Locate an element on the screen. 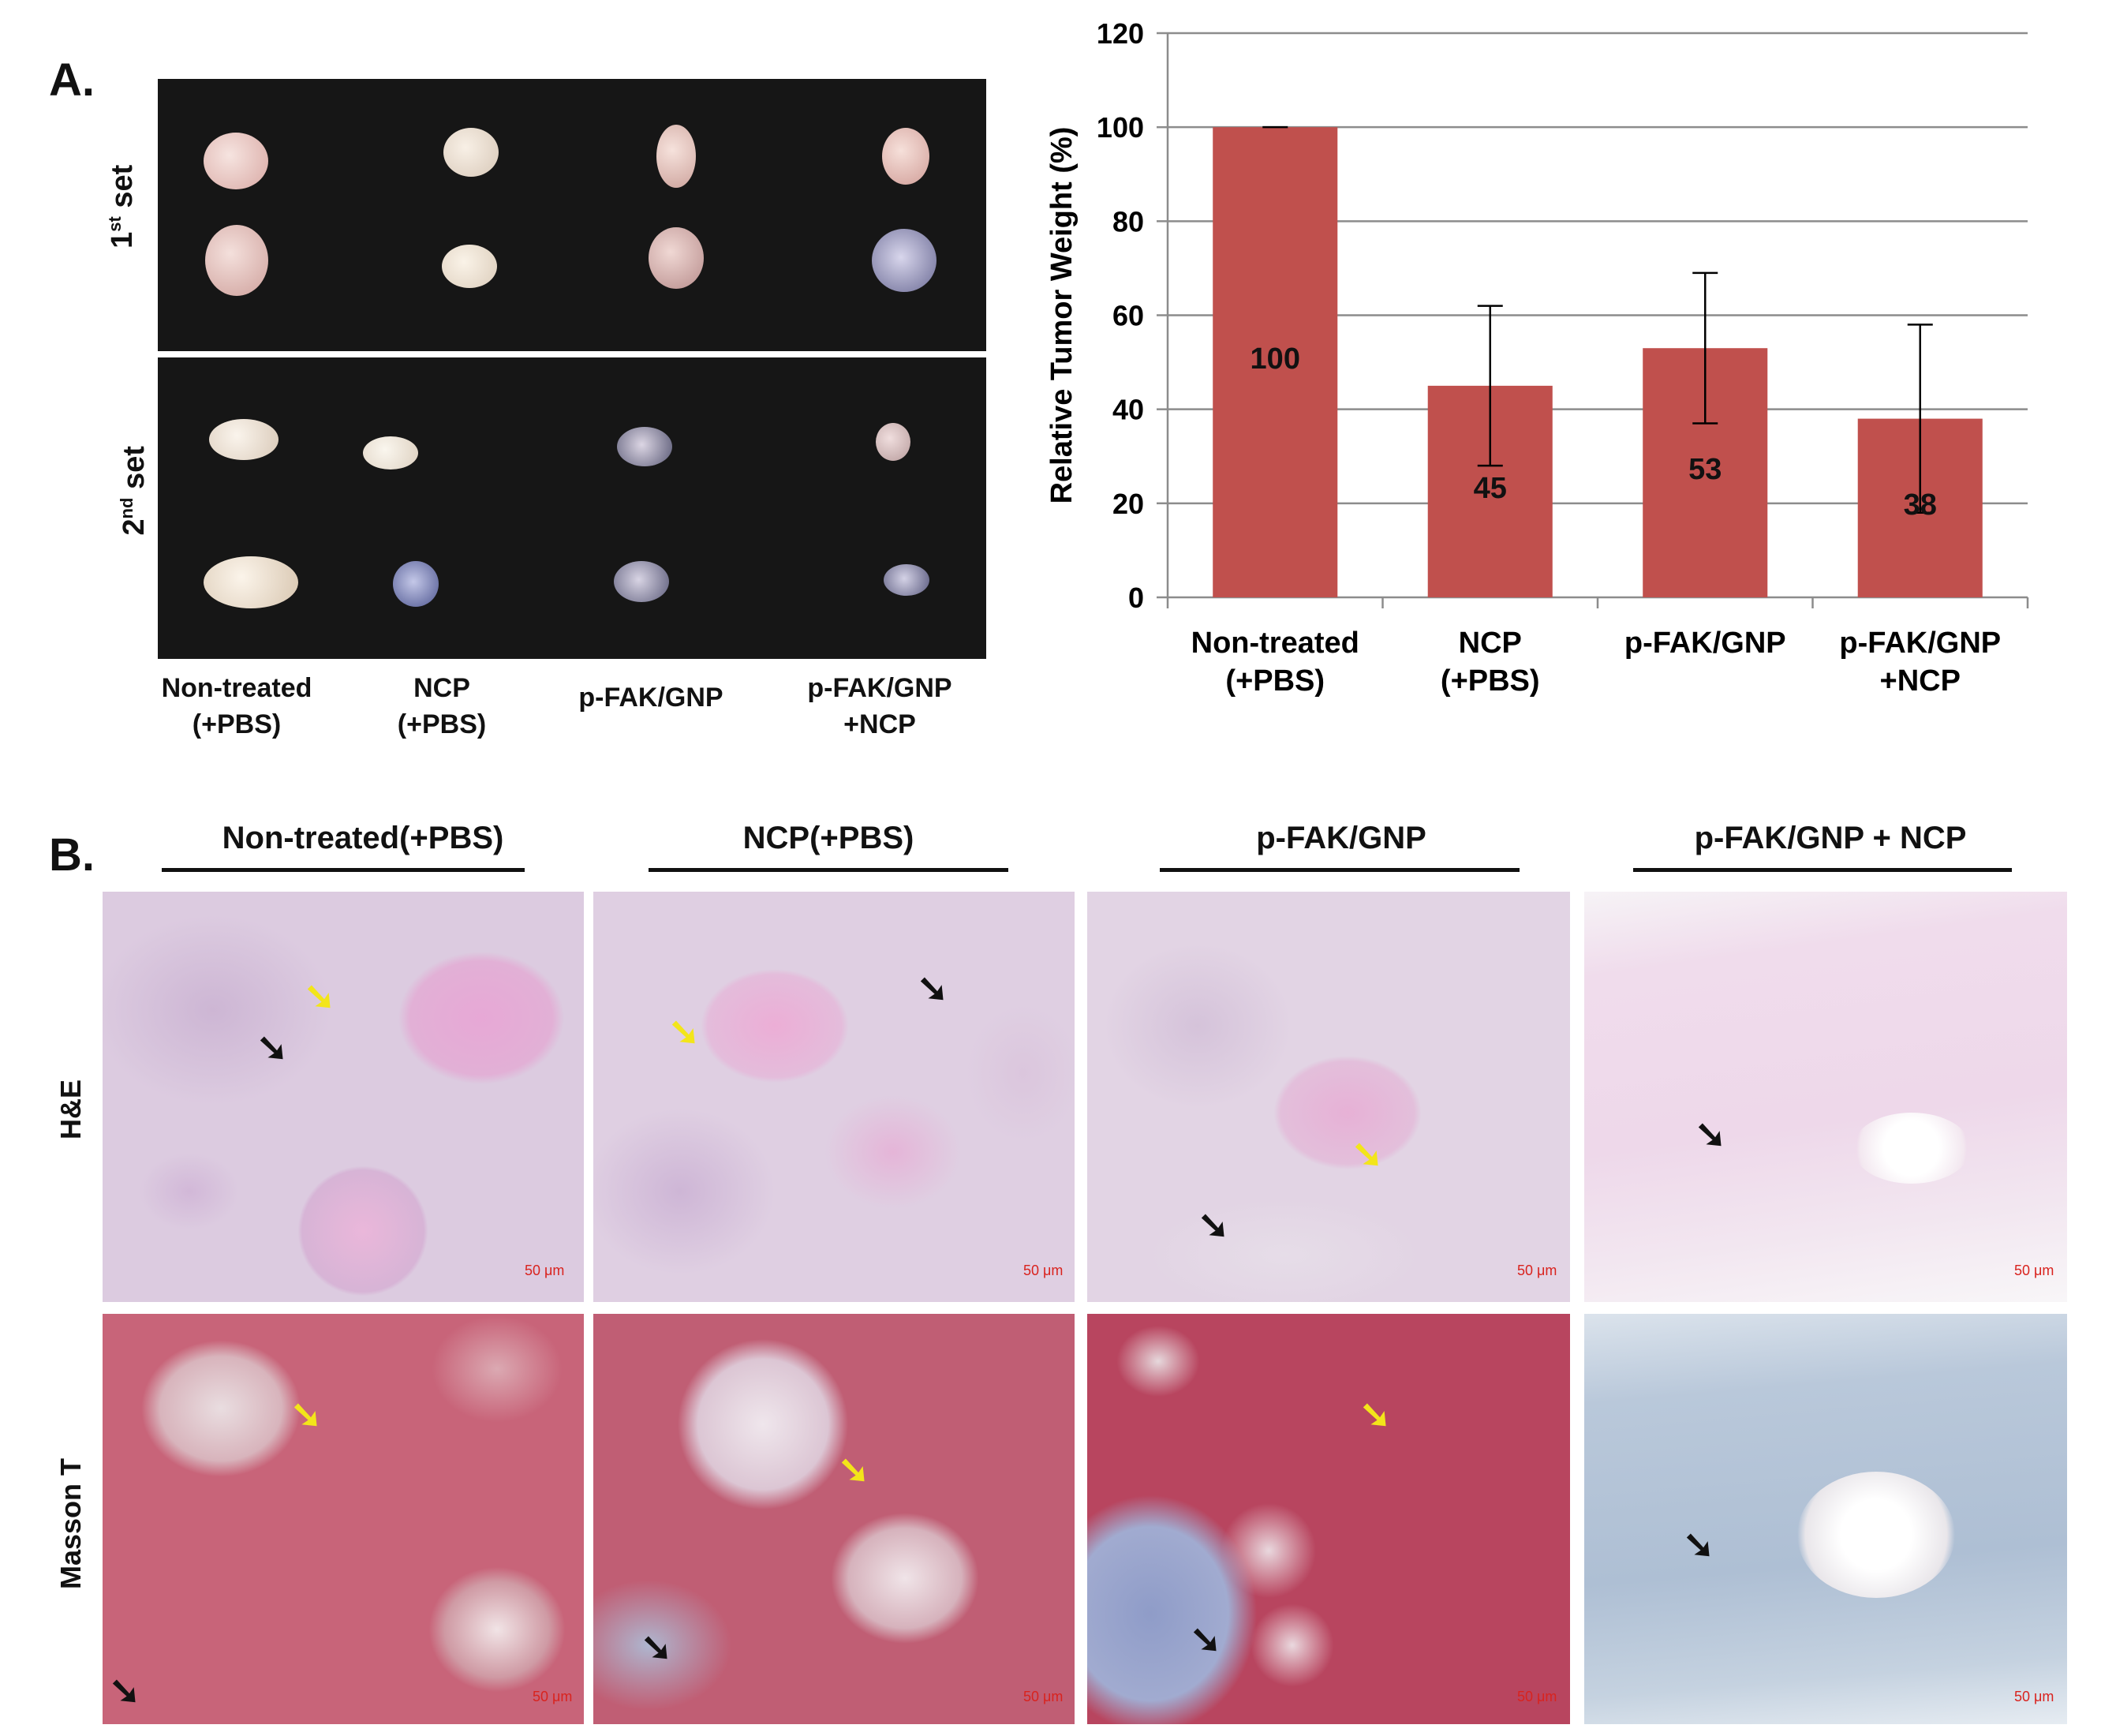 This screenshot has height=1736, width=2116. histology-he-pfak-gnp: ➘ ➘ 50 μm is located at coordinates (1328, 1097).